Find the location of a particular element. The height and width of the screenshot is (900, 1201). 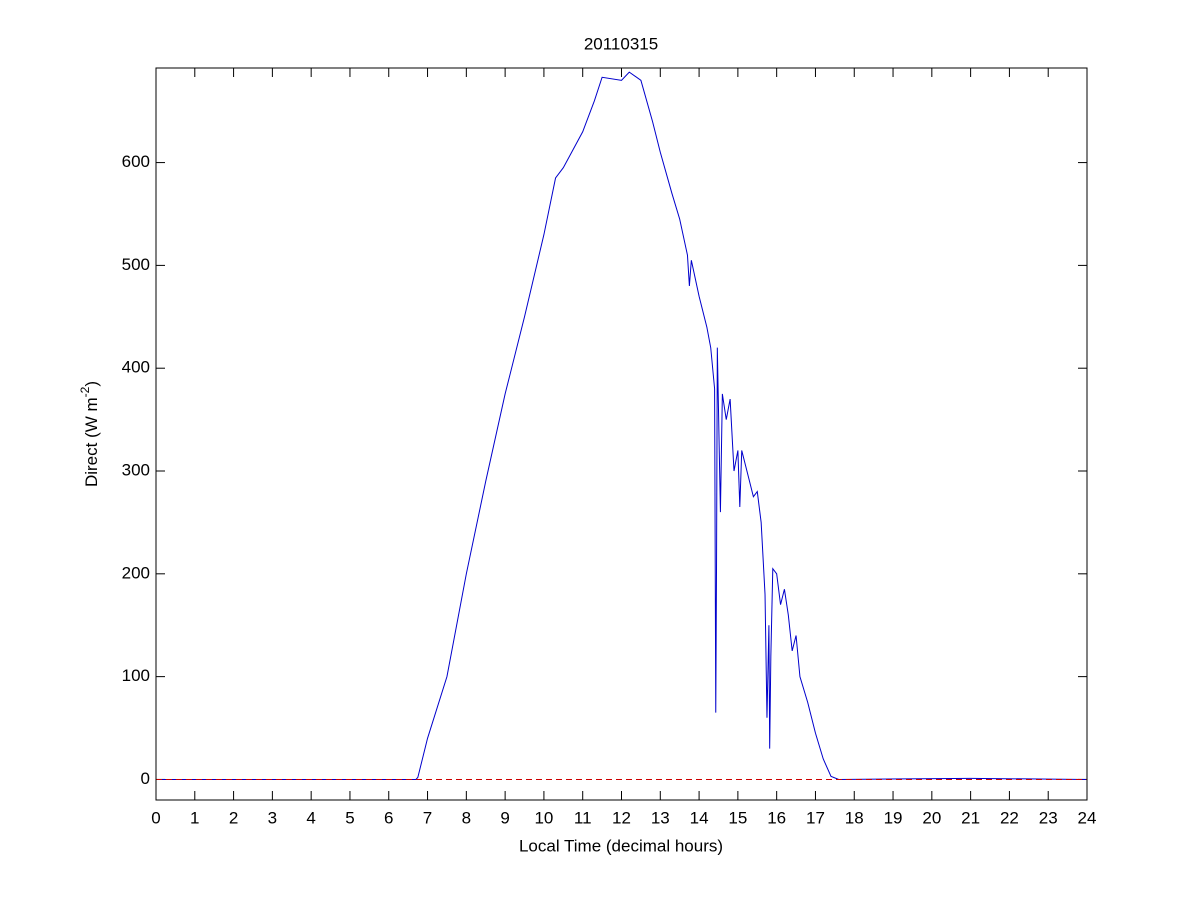

x-tick-label: 1 is located at coordinates (194, 817).